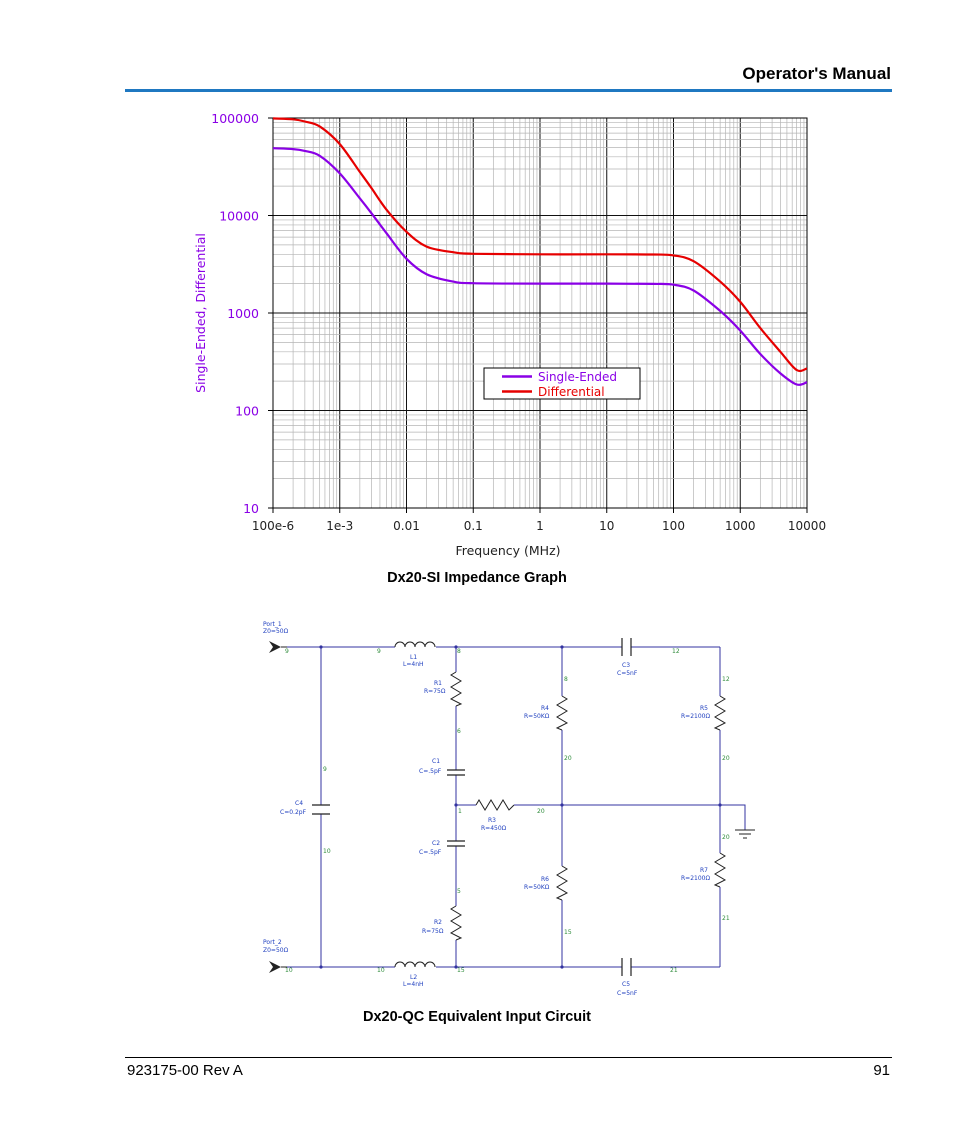 This screenshot has height=1145, width=954. Describe the element at coordinates (438, 922) in the screenshot. I see `r2-name: R2` at that location.